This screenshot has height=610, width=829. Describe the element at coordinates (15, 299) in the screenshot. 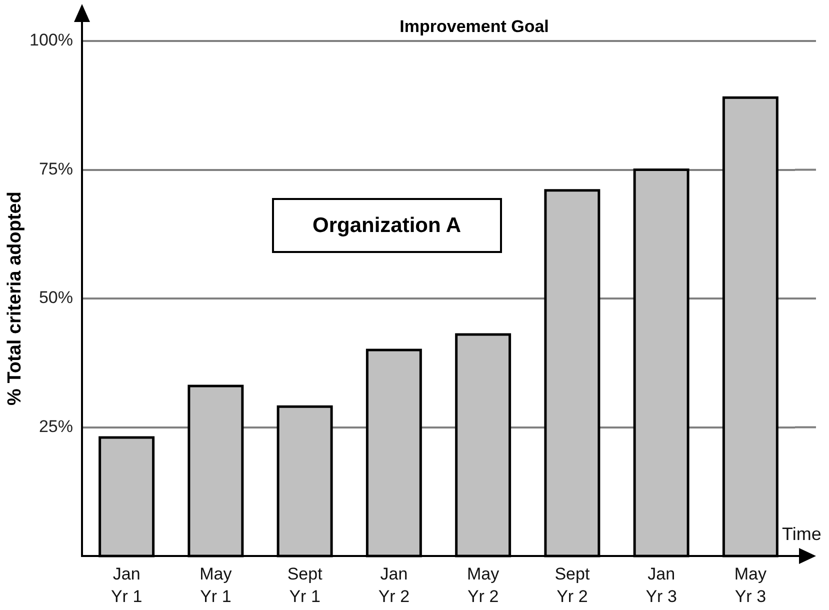

I see `y-axis-title: % Total criteria adopted` at that location.